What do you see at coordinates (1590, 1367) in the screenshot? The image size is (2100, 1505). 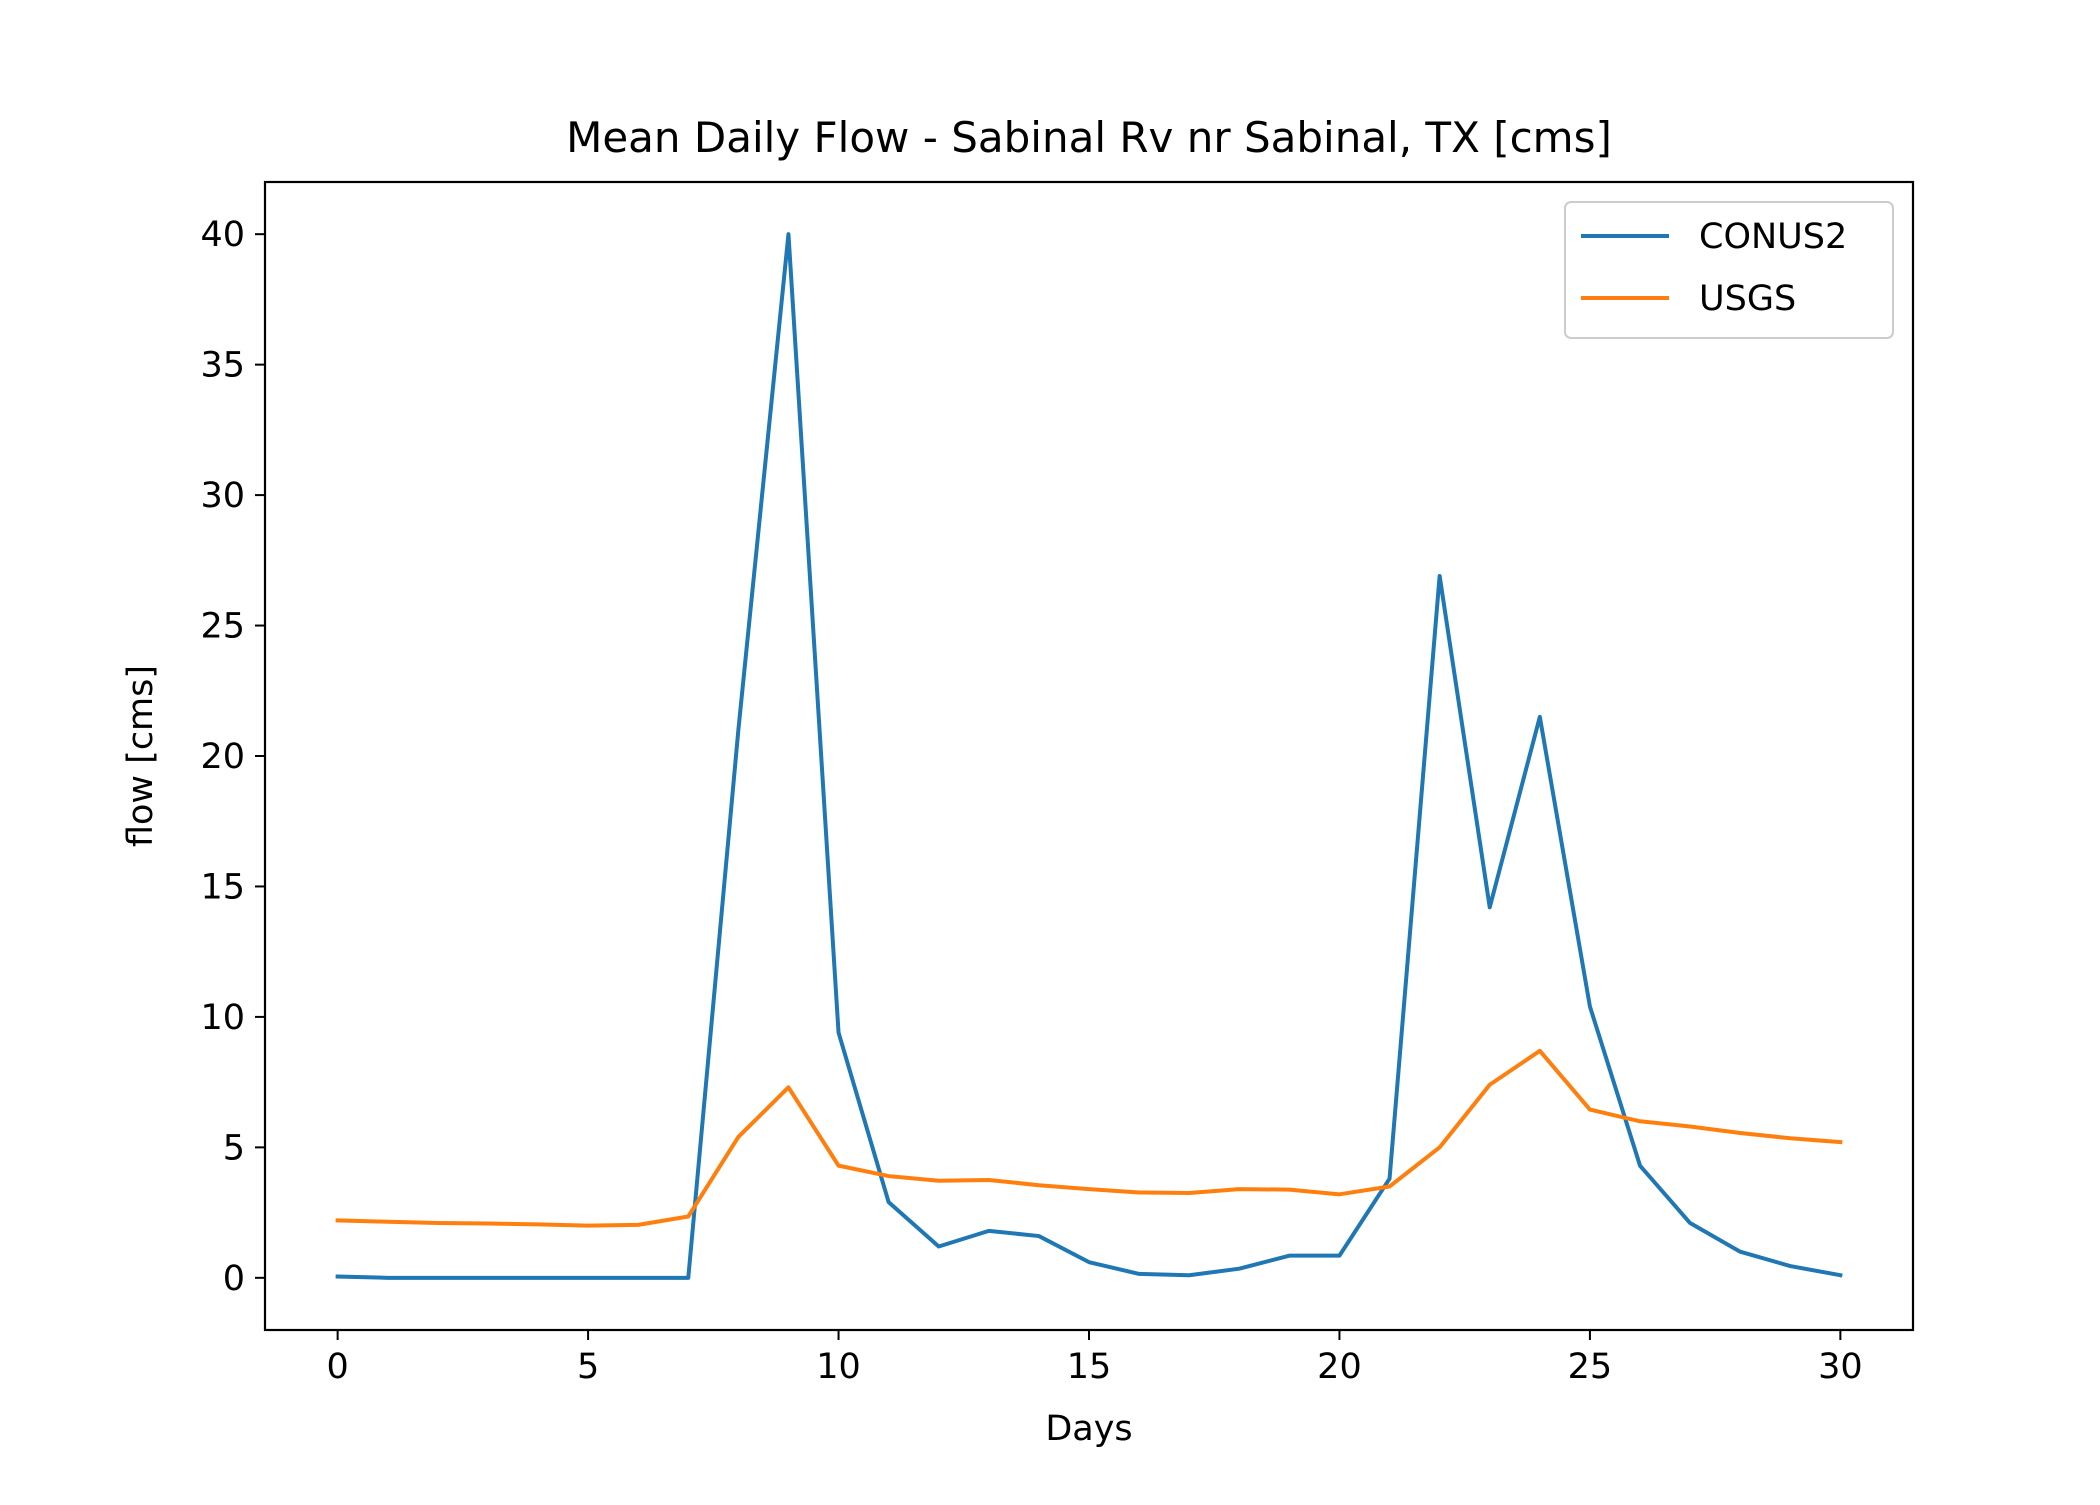 I see `x-tick-label: 25` at bounding box center [1590, 1367].